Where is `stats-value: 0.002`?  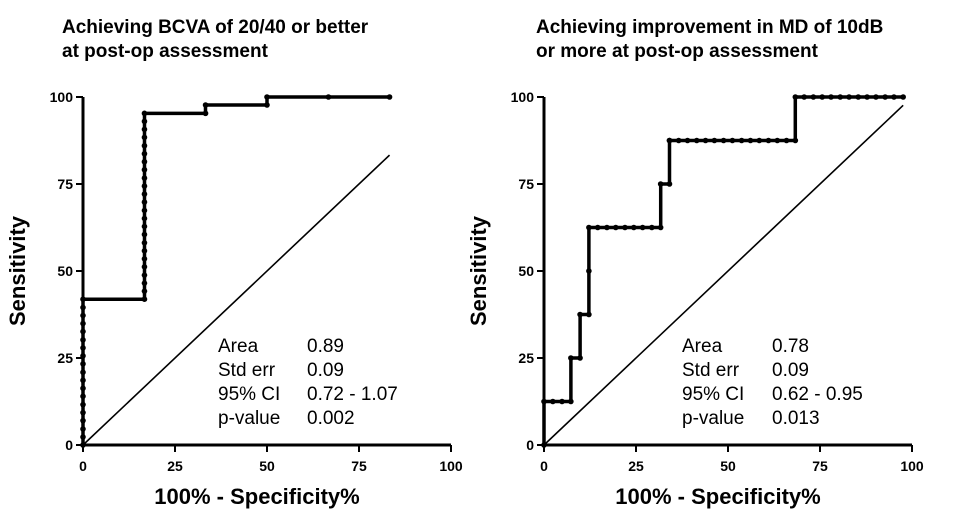 stats-value: 0.002 is located at coordinates (331, 418).